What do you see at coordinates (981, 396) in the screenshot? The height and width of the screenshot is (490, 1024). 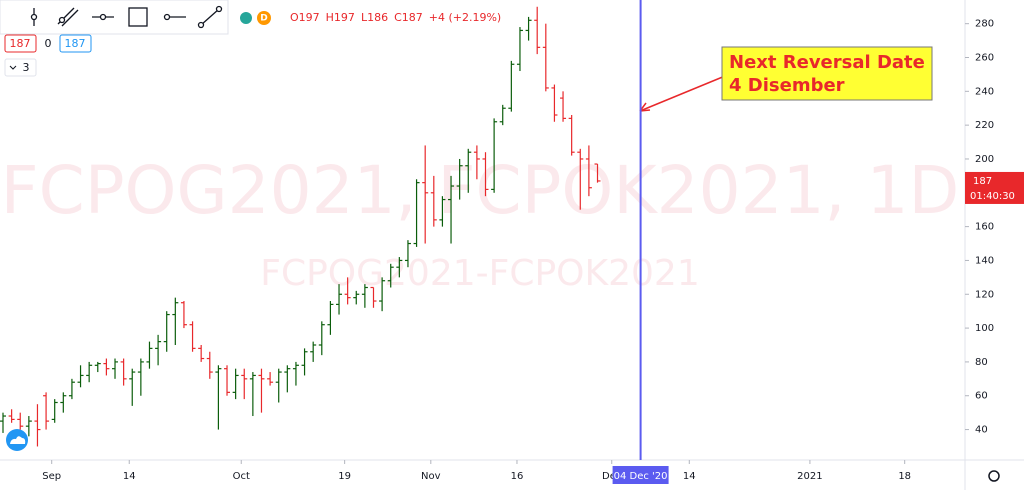 I see `y-tick-label: 60` at bounding box center [981, 396].